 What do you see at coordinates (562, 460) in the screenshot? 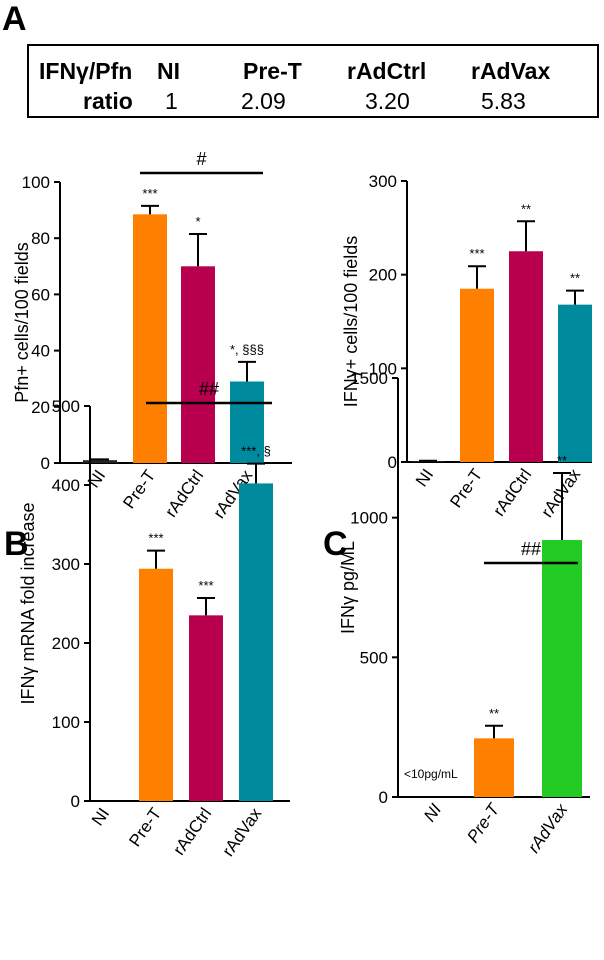
I see `ifng-pg-annotation-radvax: **` at bounding box center [562, 460].